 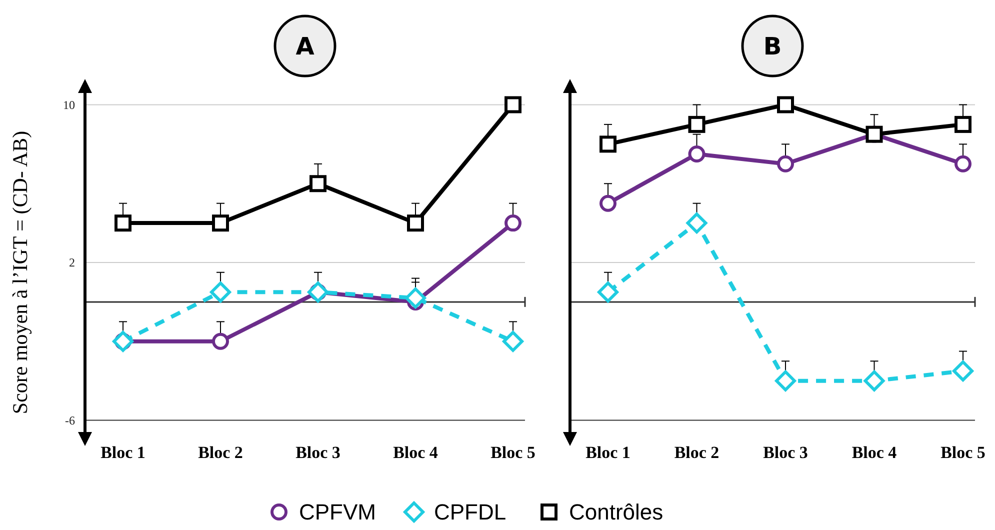 I want to click on y-tick-label: -6, so click(x=70, y=420).